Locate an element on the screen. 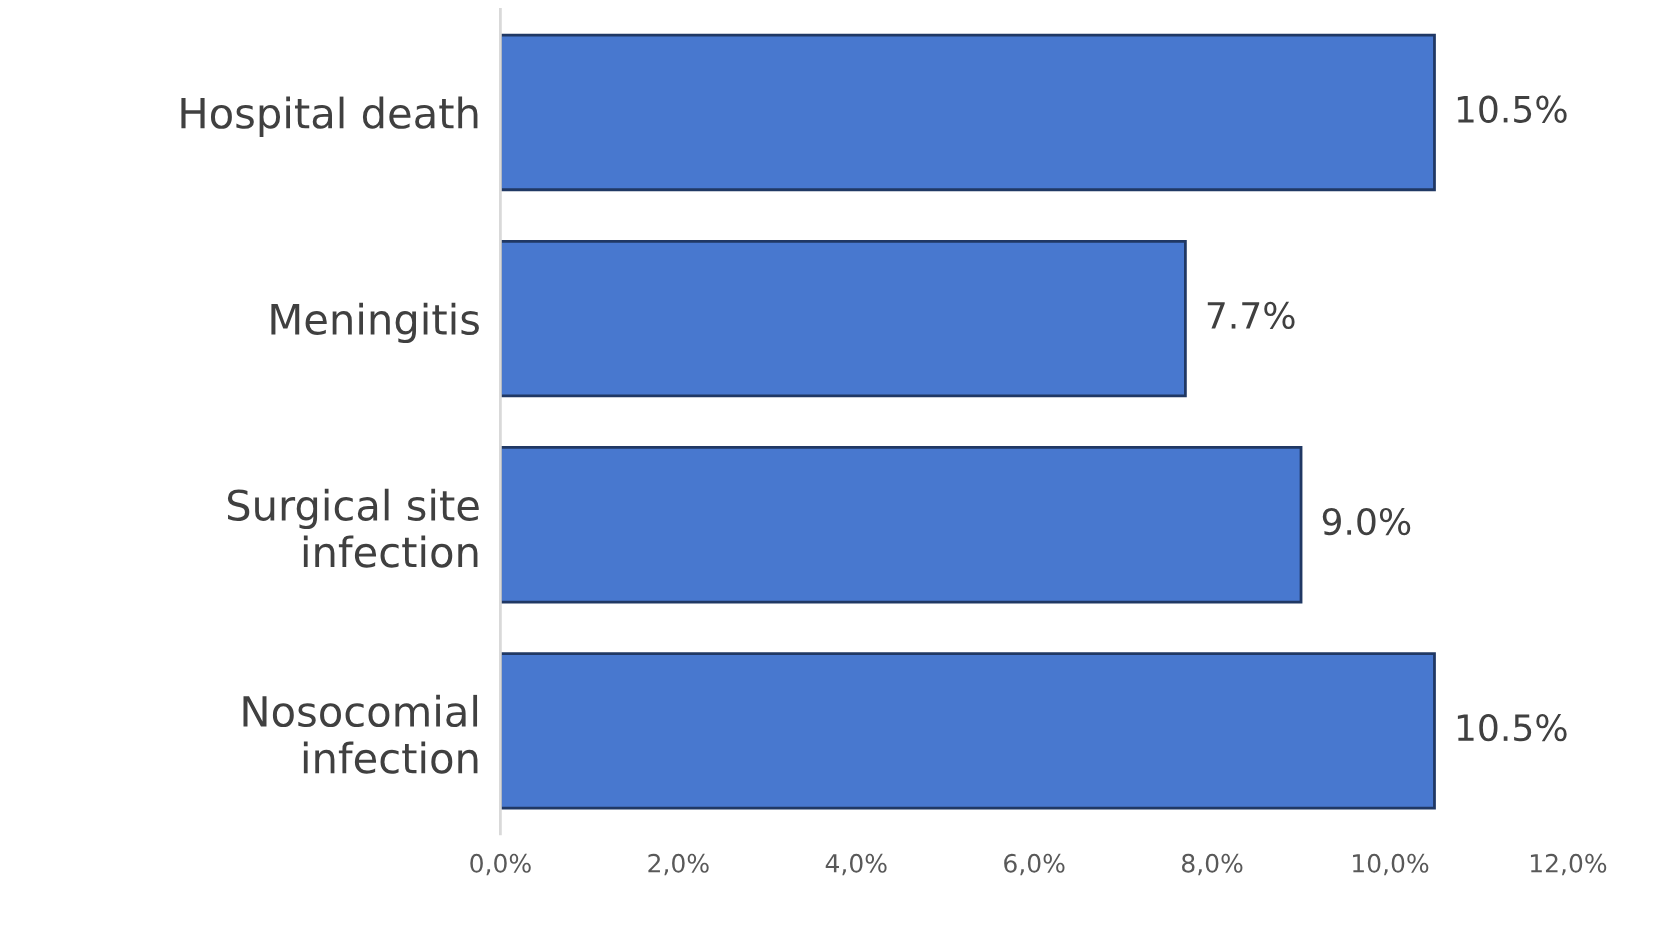  y-tick-label: Nosocomial infection is located at coordinates (360, 734).